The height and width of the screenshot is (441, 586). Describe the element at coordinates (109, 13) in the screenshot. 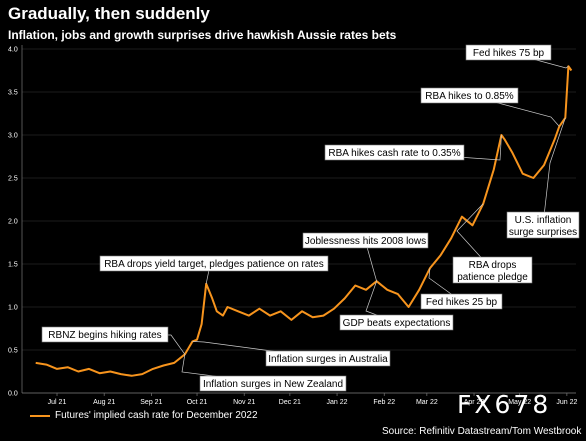

I see `chart-title: Gradually, then suddenly` at that location.